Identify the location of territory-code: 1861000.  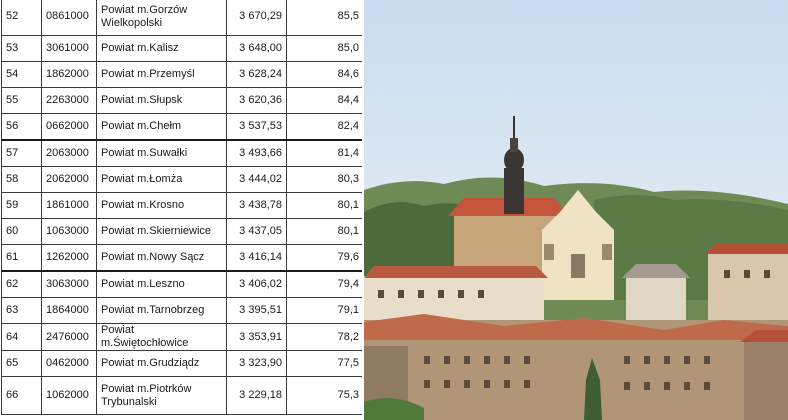
(69, 205).